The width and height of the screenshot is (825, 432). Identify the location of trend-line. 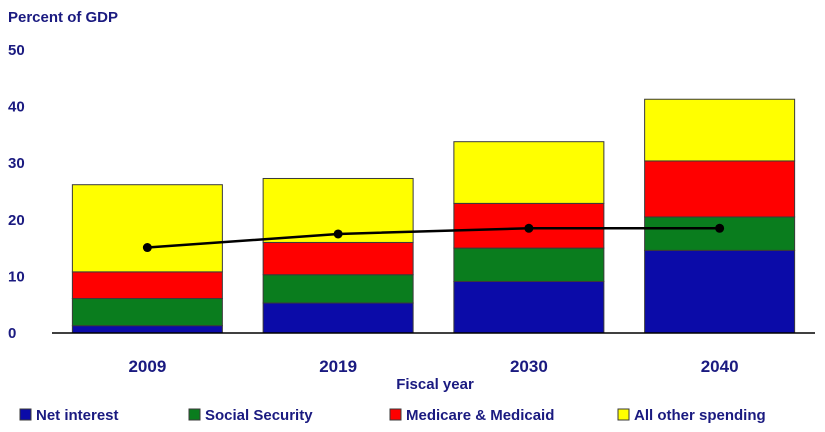
(433, 238).